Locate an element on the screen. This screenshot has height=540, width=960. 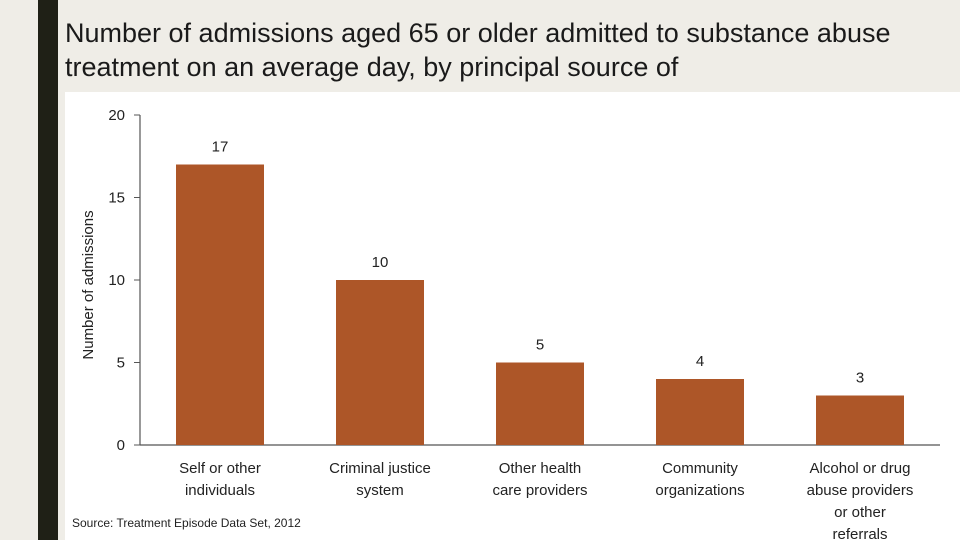
x-tick-label: Criminal justice system is located at coordinates (380, 479).